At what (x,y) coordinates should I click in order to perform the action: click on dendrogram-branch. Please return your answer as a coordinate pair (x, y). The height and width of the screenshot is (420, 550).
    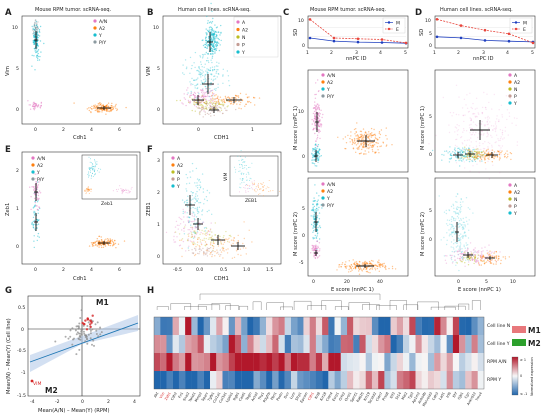
    Looking at the image, I should click on (232, 307).